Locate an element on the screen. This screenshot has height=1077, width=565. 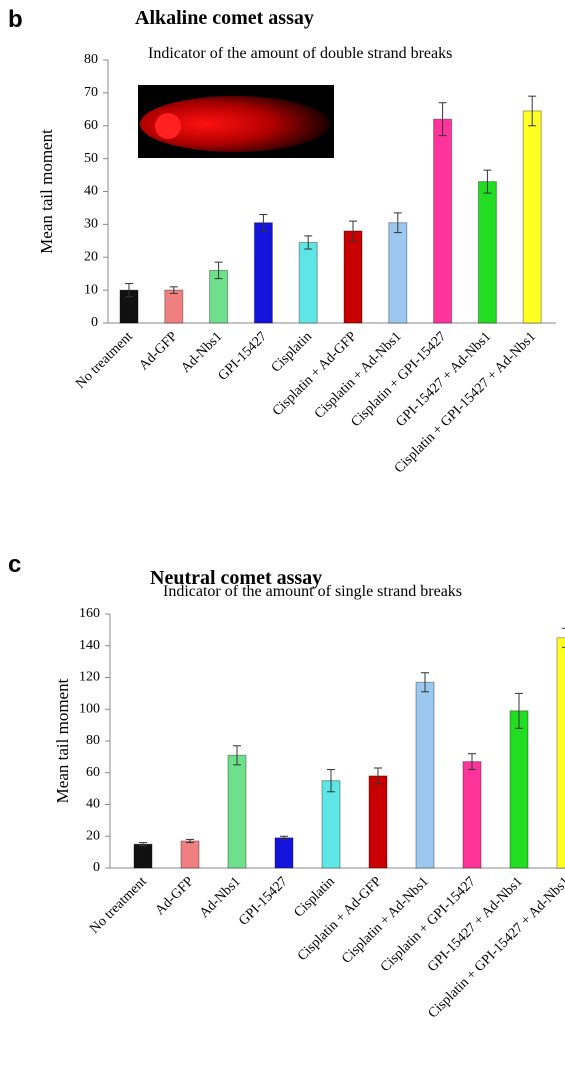
panel-label: c is located at coordinates (14, 564).